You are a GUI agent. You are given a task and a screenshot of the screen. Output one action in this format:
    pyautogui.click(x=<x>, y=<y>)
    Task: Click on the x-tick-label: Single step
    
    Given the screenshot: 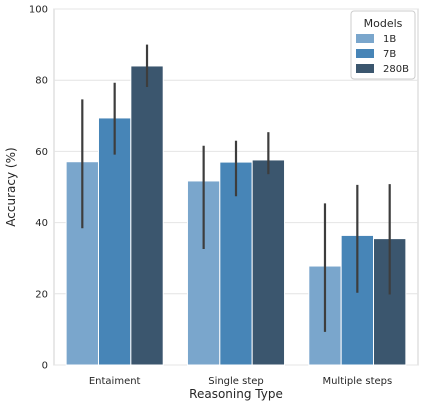 What is the action you would take?
    pyautogui.click(x=236, y=381)
    